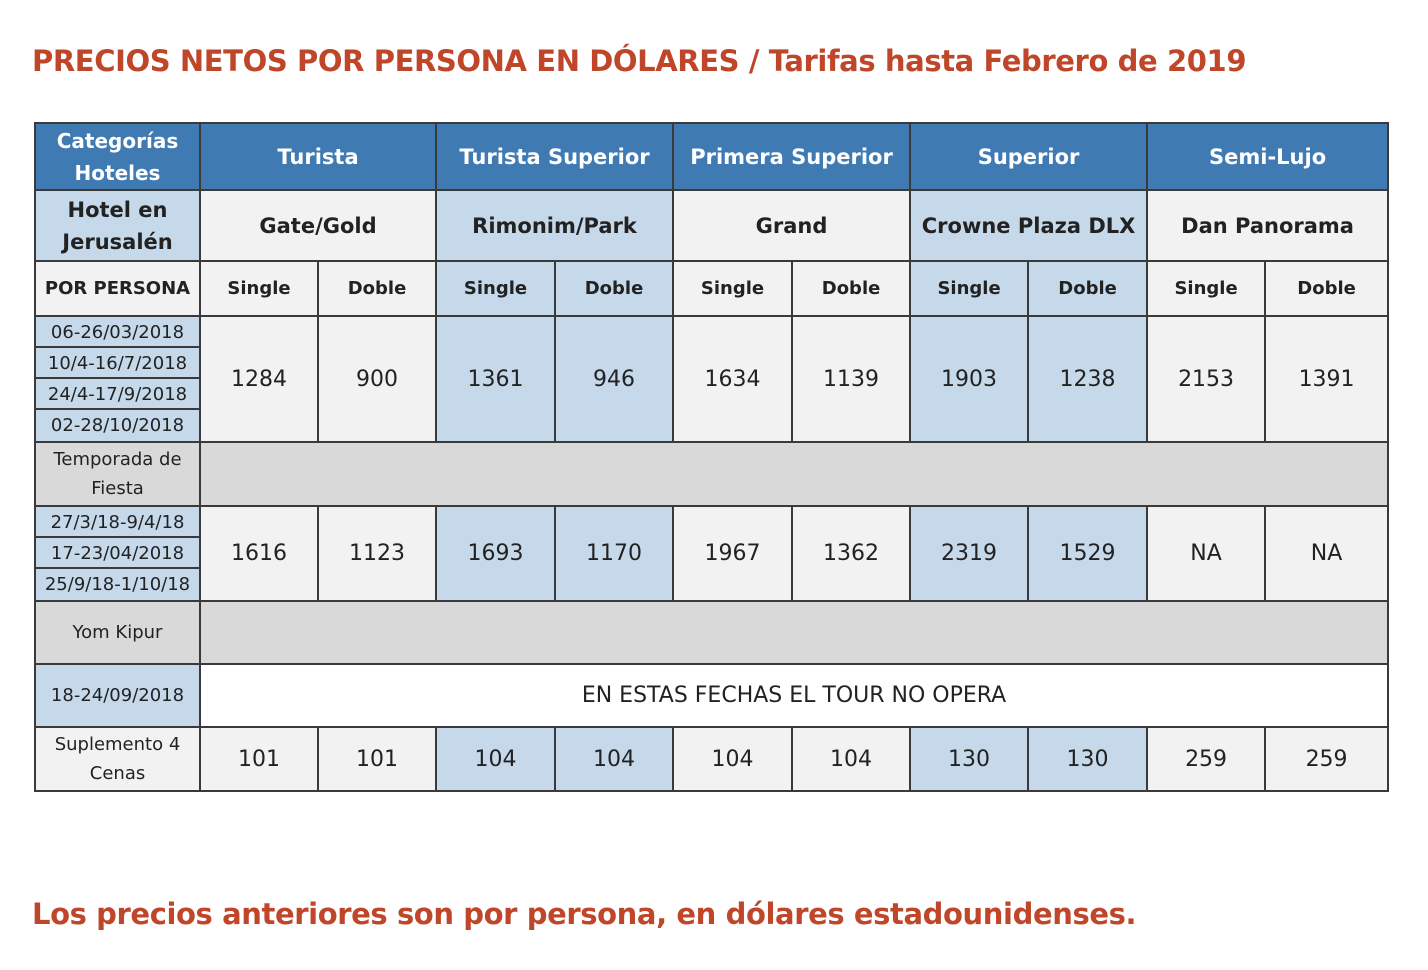  What do you see at coordinates (318, 156) in the screenshot?
I see `category-header: Turista` at bounding box center [318, 156].